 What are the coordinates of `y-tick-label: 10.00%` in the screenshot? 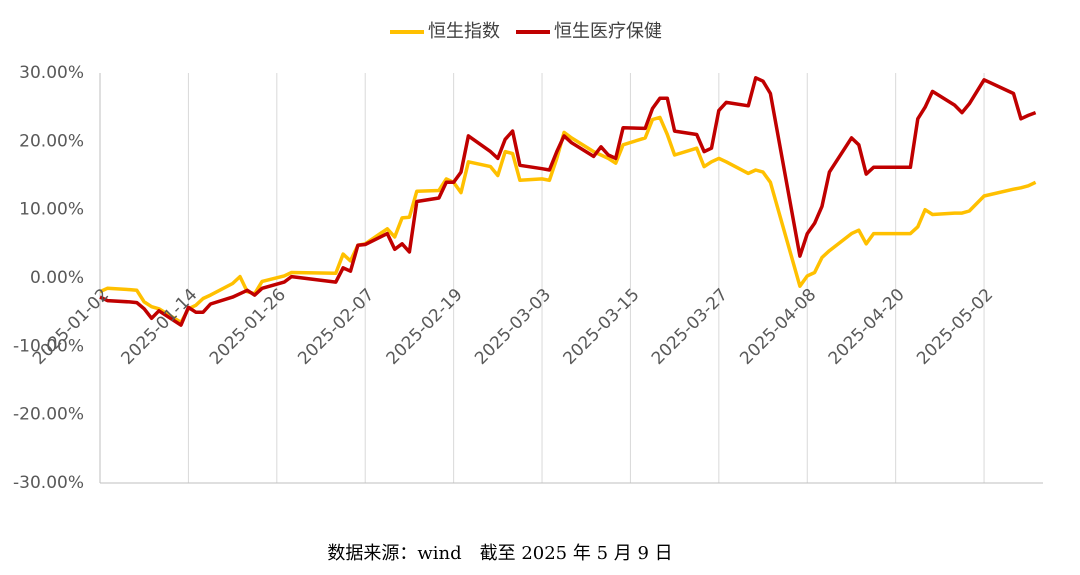 It's located at (51, 210).